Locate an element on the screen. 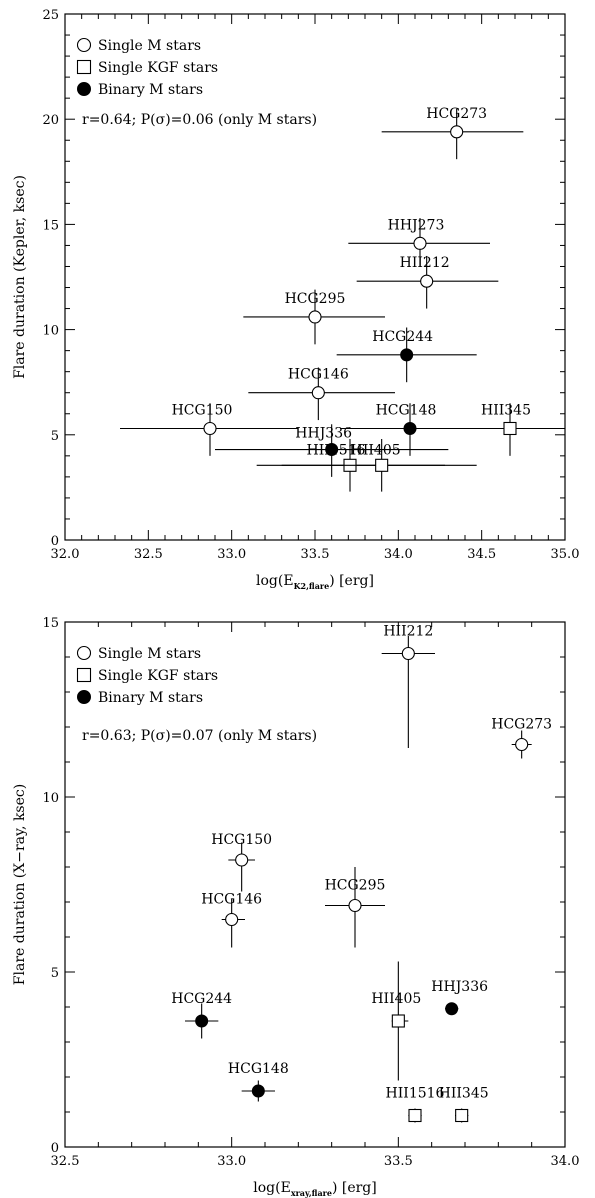  y-axis-title: Flare duration (Kepler, ksec) is located at coordinates (20, 277).